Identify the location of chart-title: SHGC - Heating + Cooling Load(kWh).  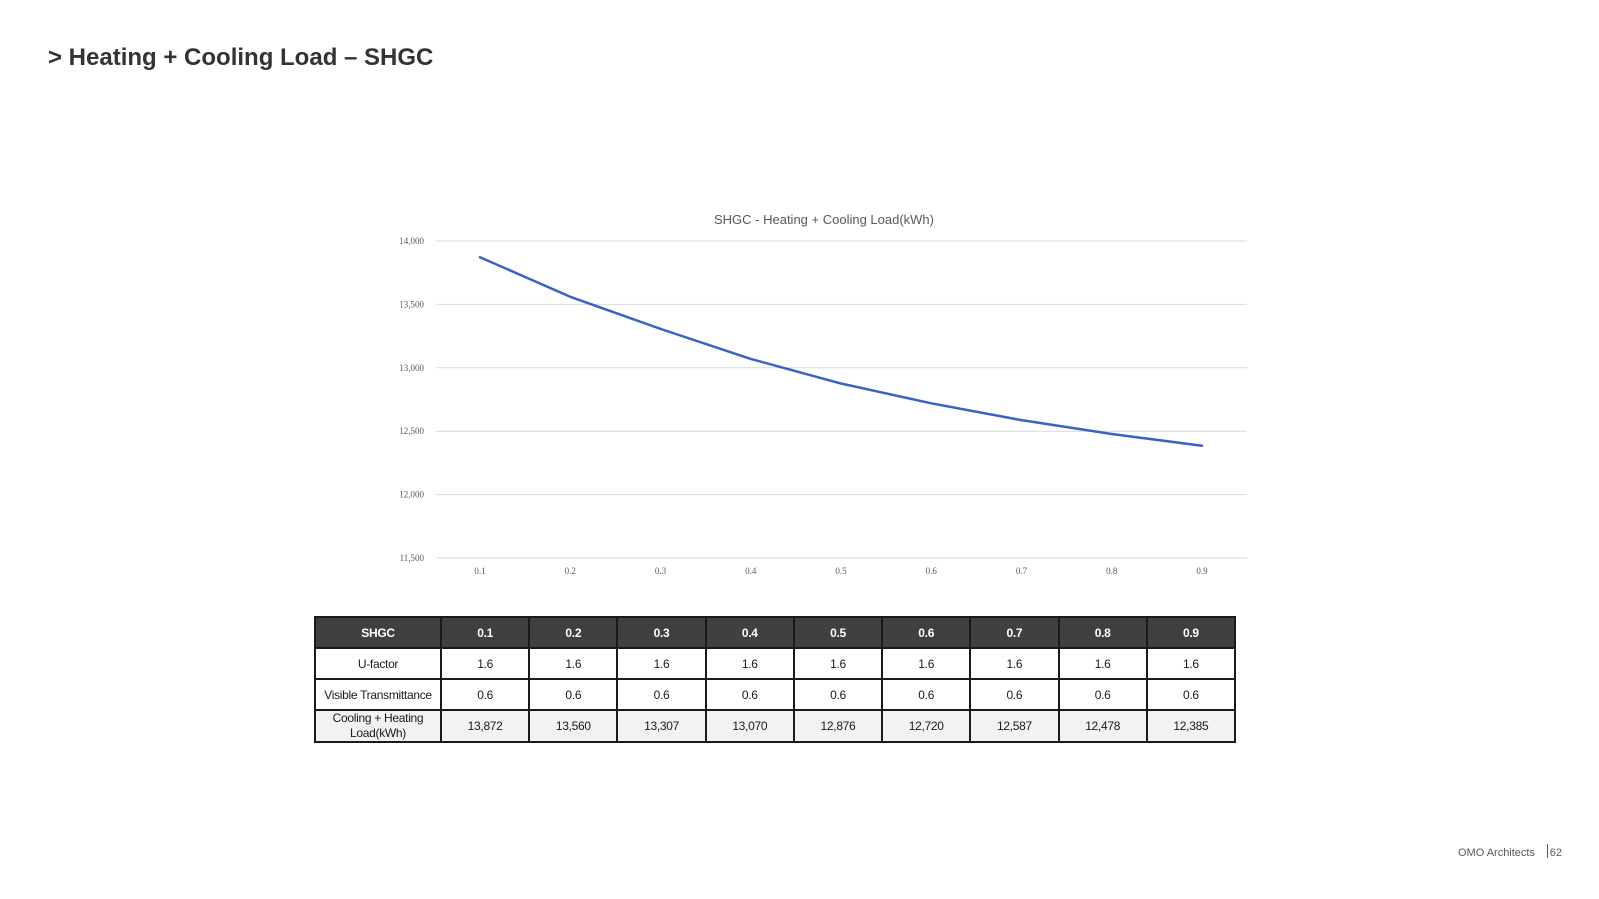
(824, 219).